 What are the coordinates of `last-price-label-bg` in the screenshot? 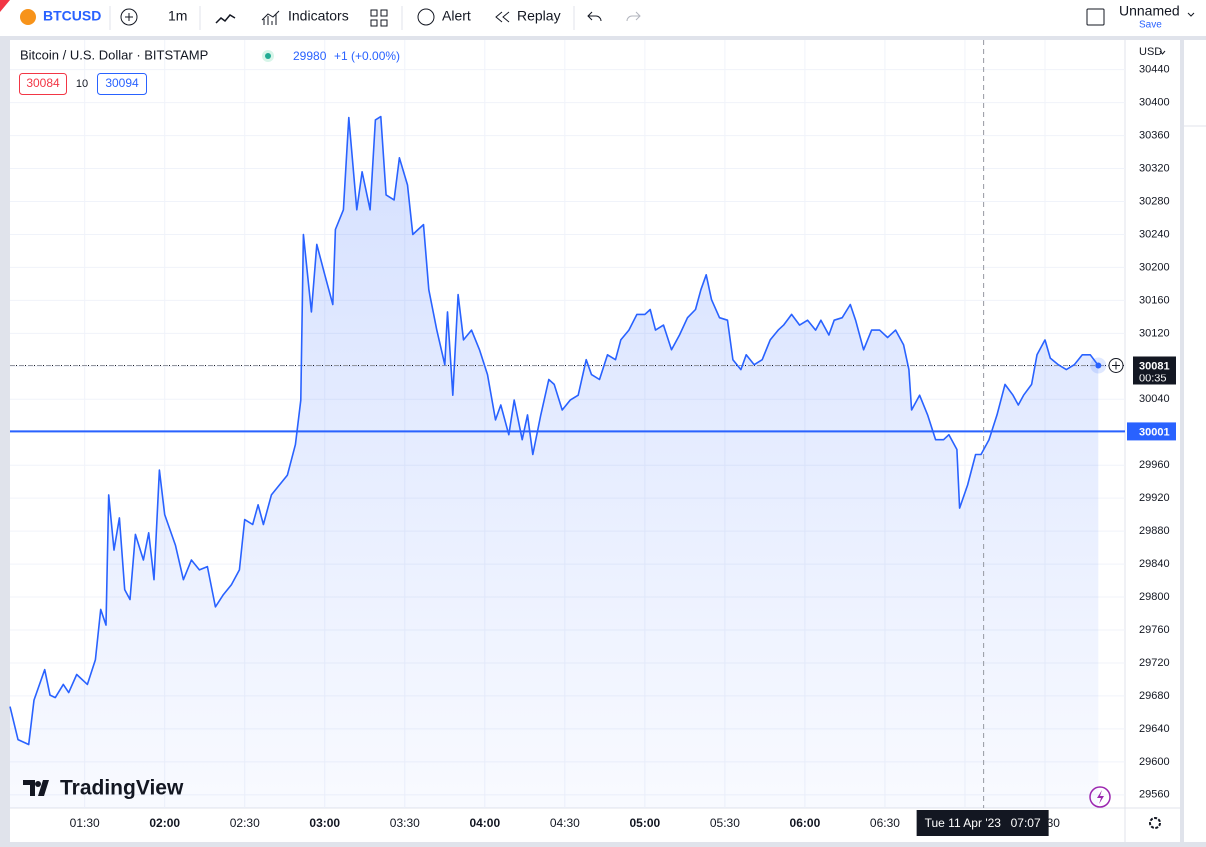 It's located at (1154, 365).